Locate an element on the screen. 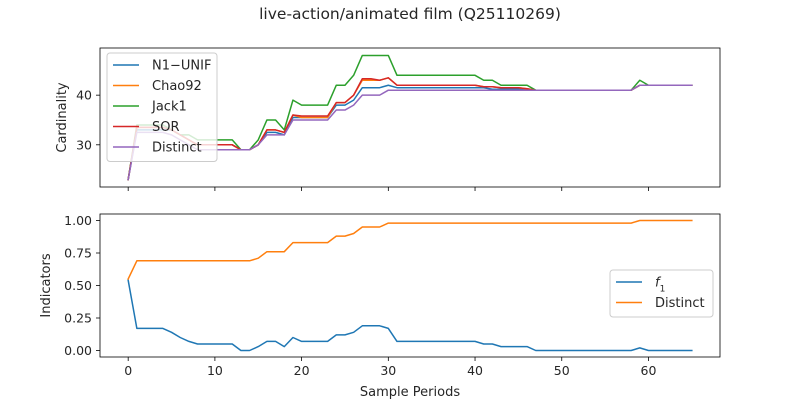 This screenshot has width=800, height=400. legend-box is located at coordinates (162, 107).